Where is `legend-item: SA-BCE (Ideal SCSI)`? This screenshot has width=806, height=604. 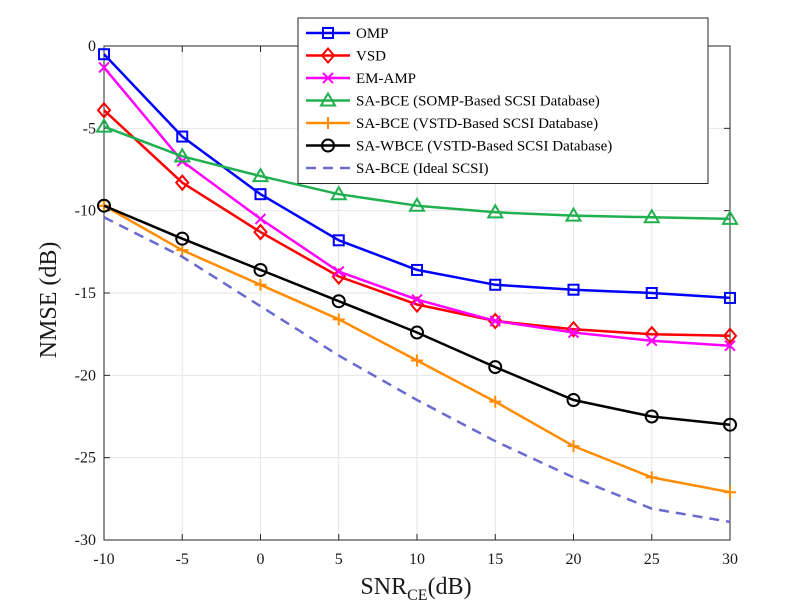 legend-item: SA-BCE (Ideal SCSI) is located at coordinates (397, 169).